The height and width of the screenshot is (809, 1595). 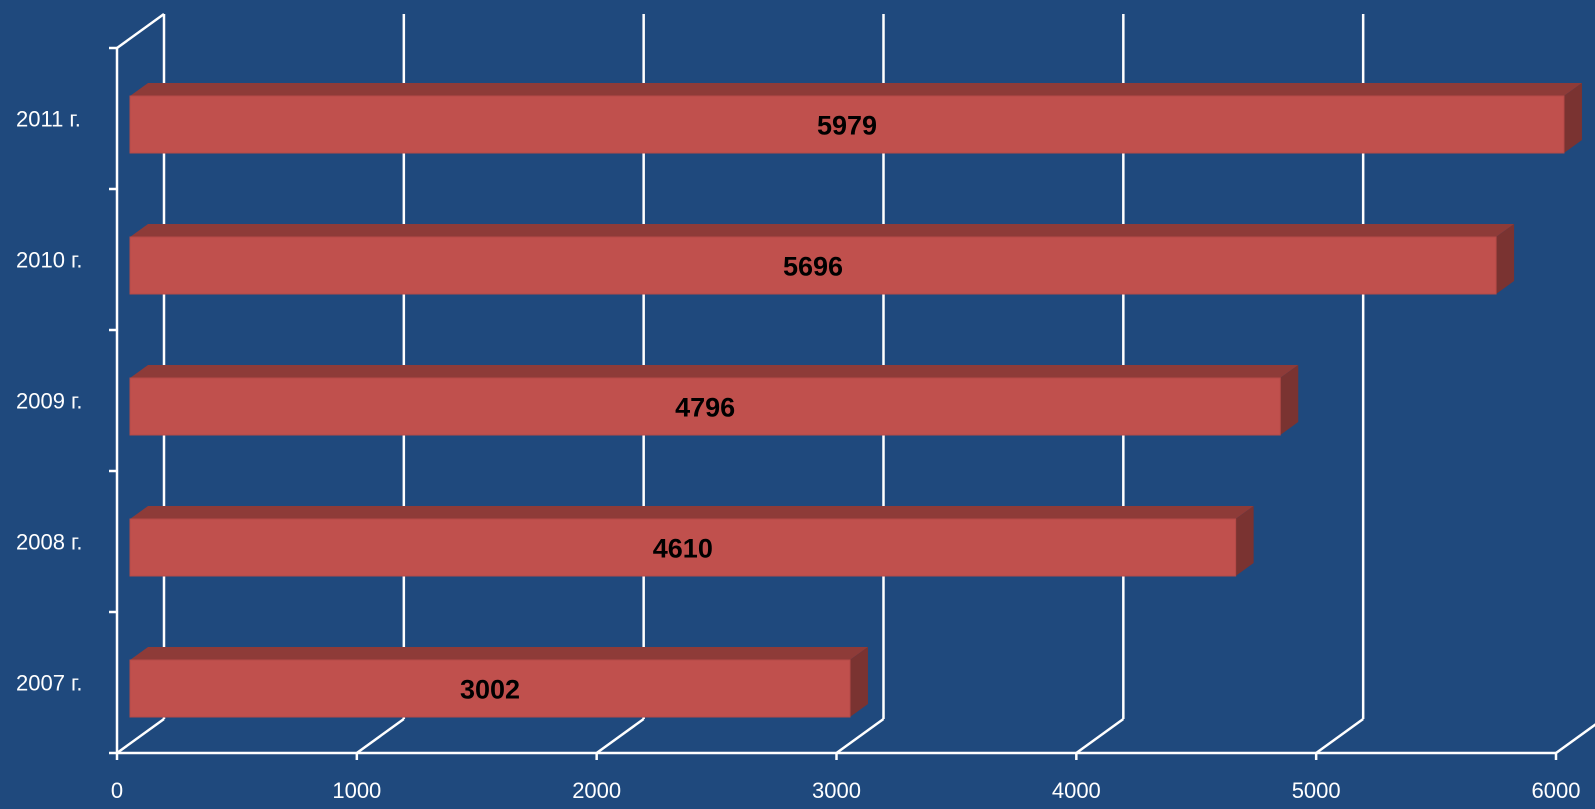 I want to click on data-label: 5979, so click(x=847, y=126).